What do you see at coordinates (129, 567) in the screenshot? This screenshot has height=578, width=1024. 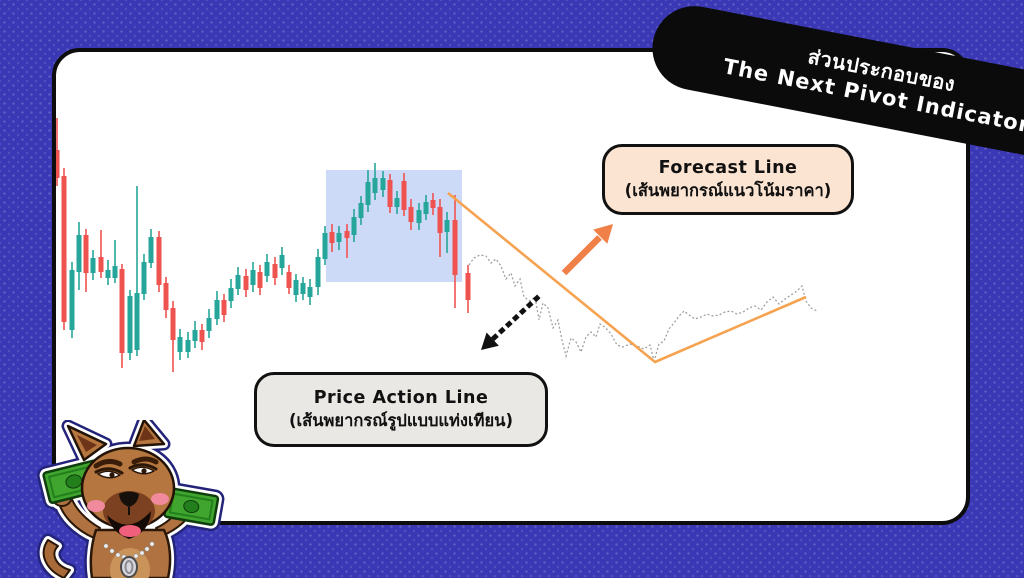 I see `dog-pendant-center` at bounding box center [129, 567].